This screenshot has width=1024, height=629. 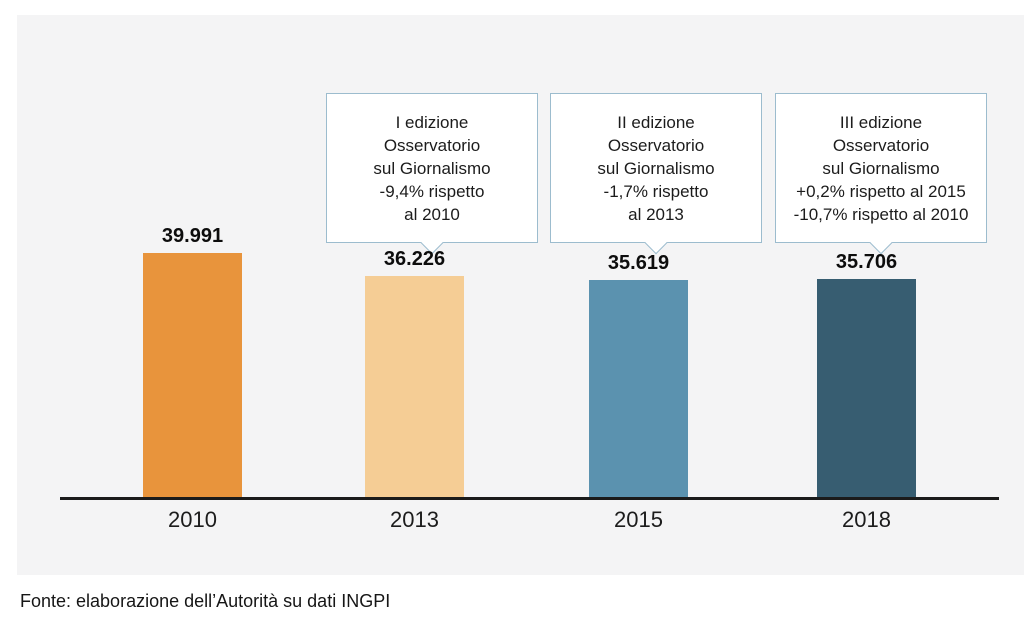 What do you see at coordinates (192, 375) in the screenshot?
I see `bar-2010` at bounding box center [192, 375].